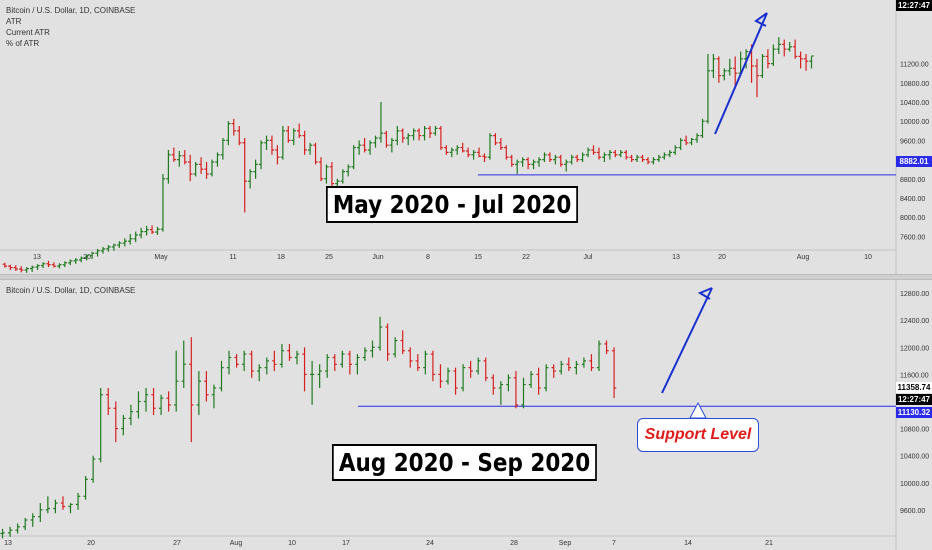 Image resolution: width=932 pixels, height=550 pixels. Describe the element at coordinates (281, 257) in the screenshot. I see `x-tick-label: 18` at that location.